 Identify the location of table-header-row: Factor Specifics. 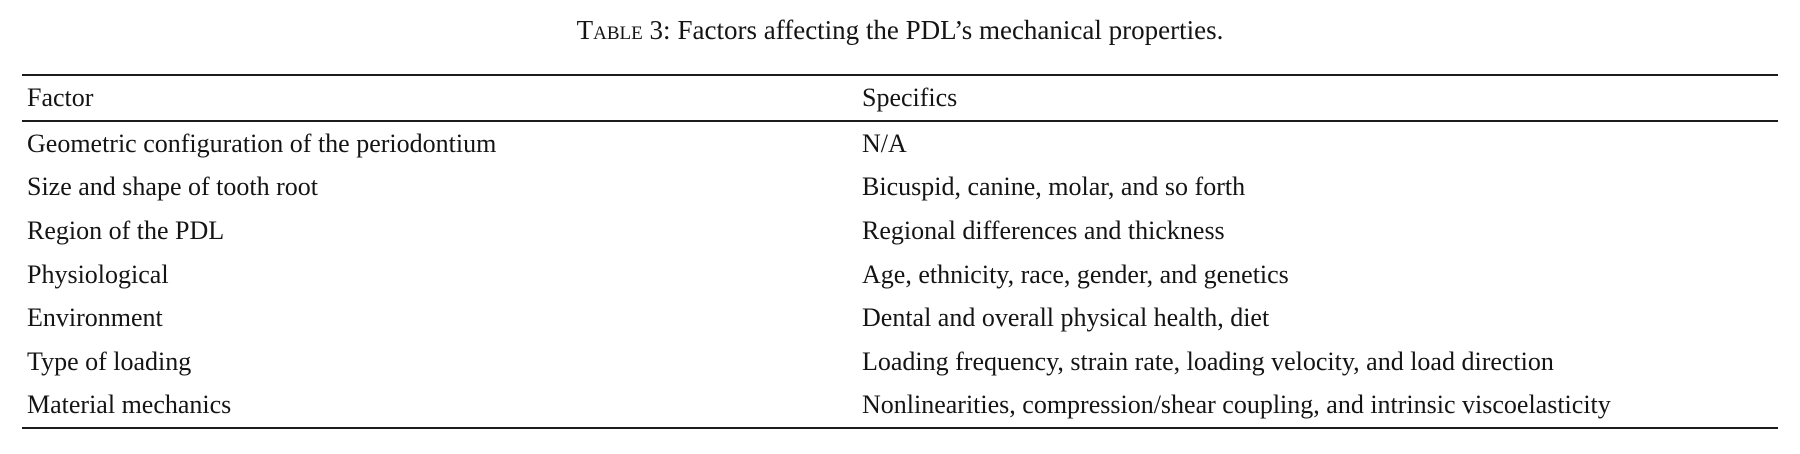
(900, 98).